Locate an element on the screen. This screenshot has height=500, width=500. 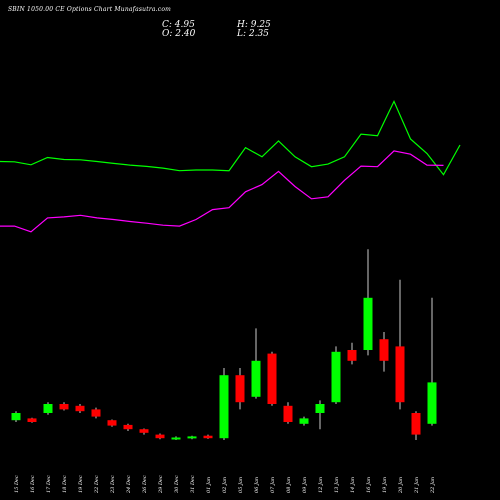
x-tick-label: 09 Jan is located at coordinates (305, 485).